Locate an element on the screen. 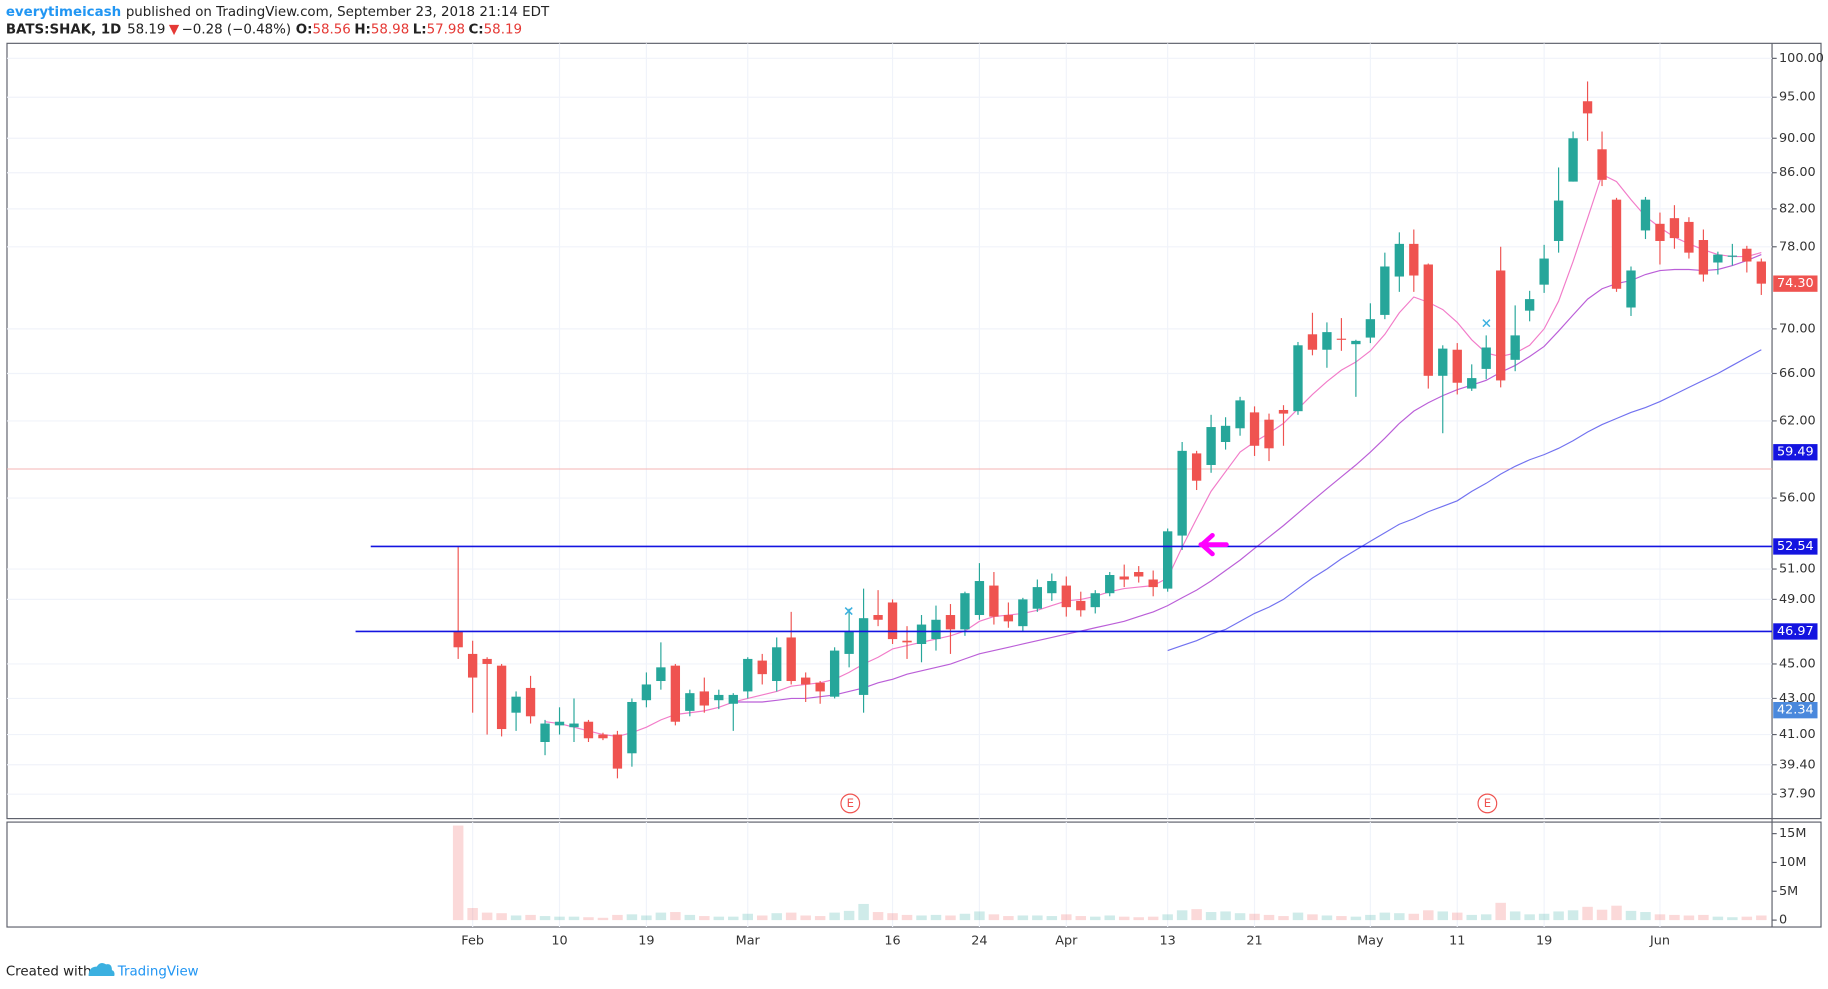 This screenshot has width=1828, height=989. volume-tick-label: 15M is located at coordinates (1792, 833).